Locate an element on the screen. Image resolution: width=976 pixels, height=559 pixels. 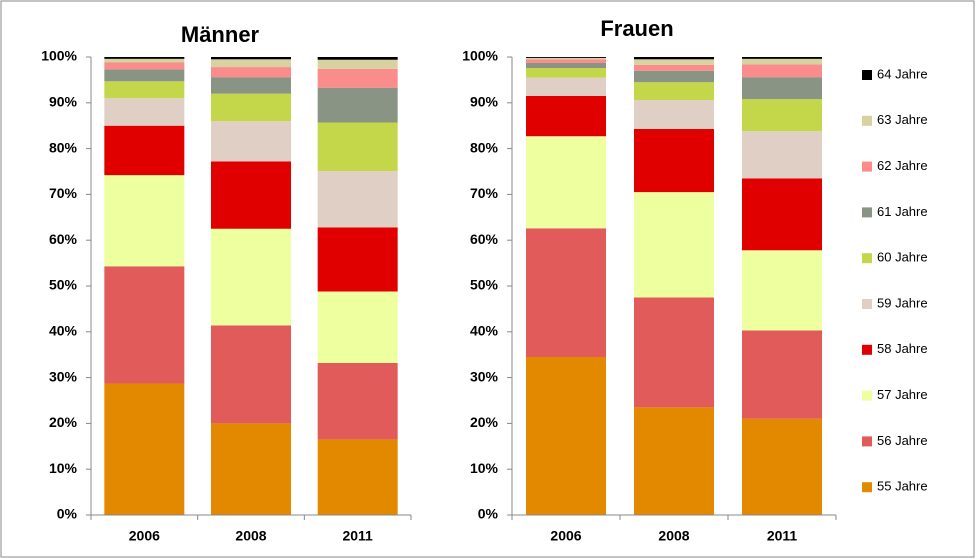
legend-label: 64 Jahre is located at coordinates (902, 73).